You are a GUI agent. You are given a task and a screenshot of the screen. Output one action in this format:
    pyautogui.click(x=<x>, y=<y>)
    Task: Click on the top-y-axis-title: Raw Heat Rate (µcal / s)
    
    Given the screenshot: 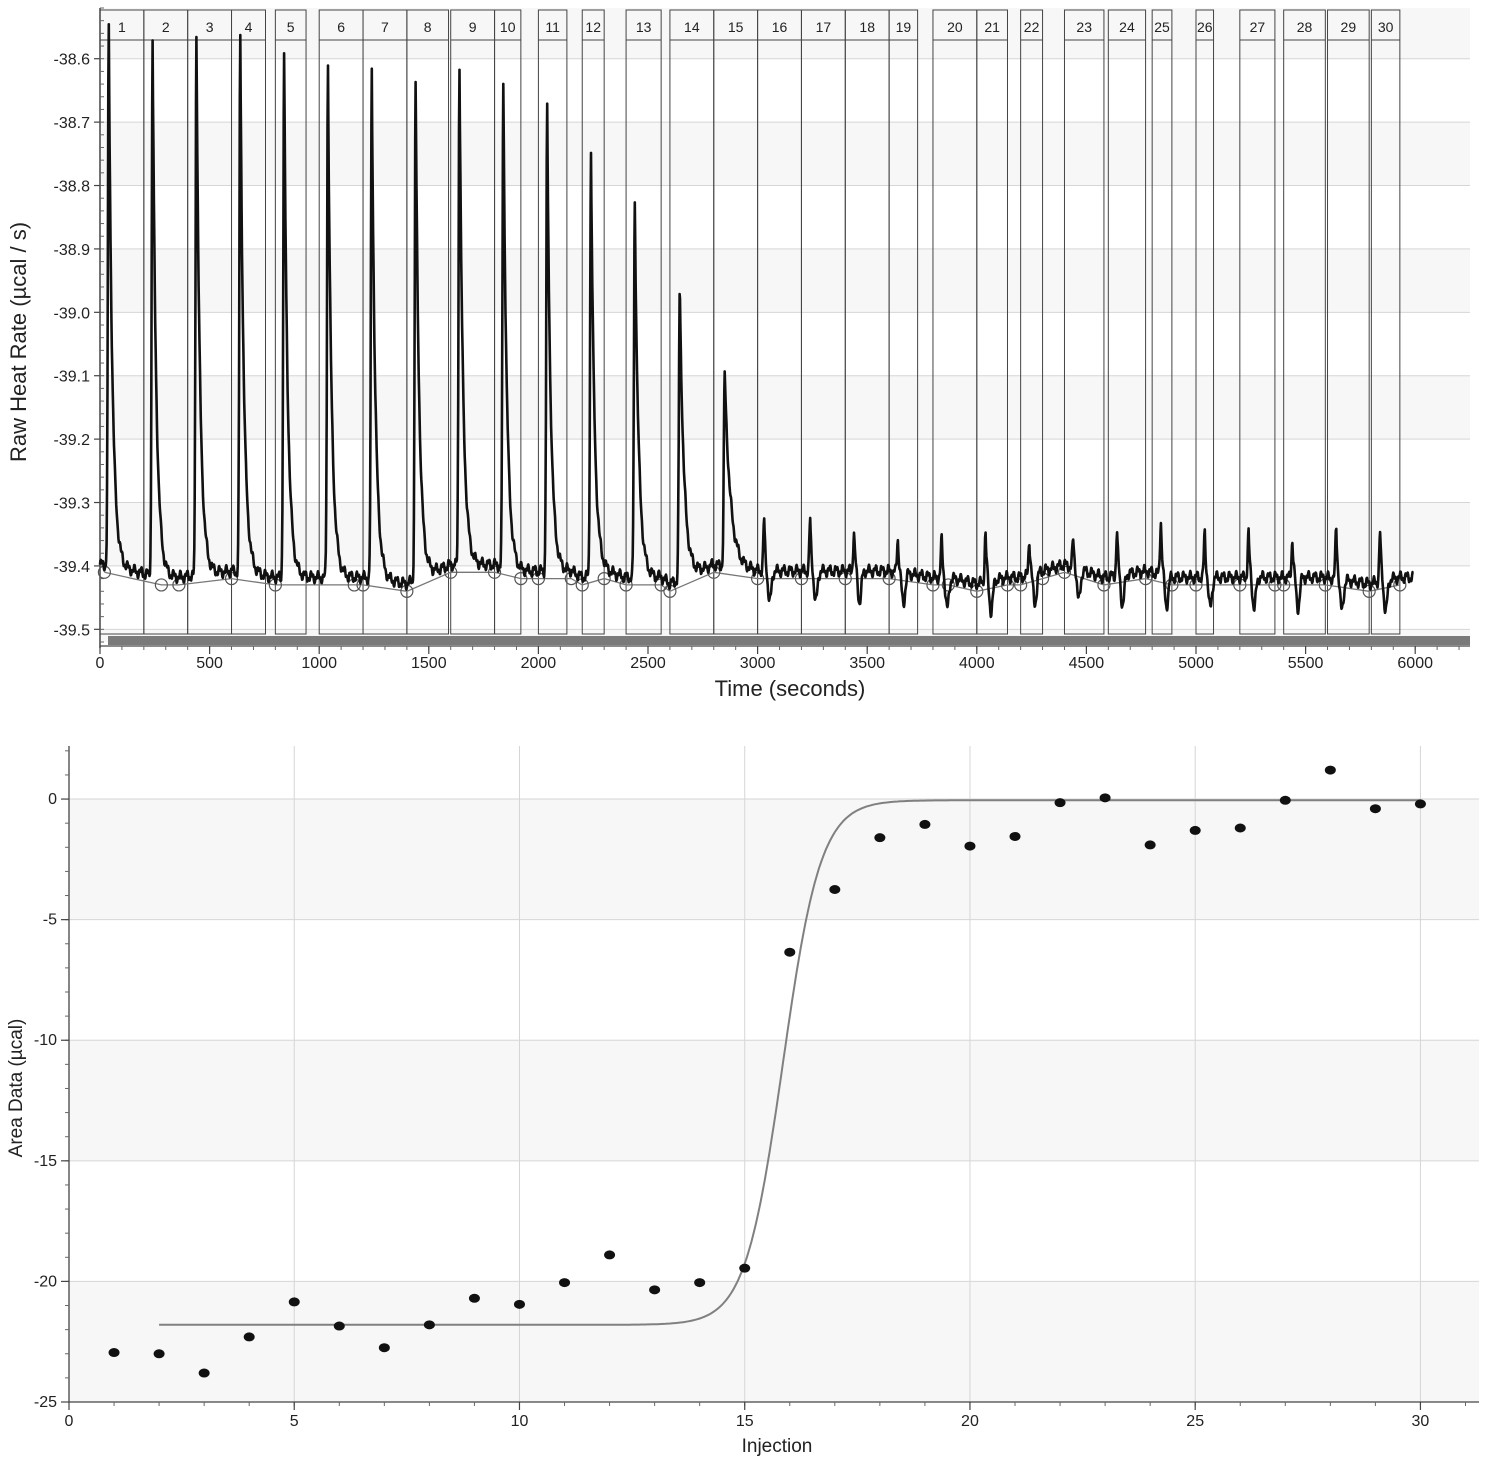 What is the action you would take?
    pyautogui.click(x=18, y=342)
    